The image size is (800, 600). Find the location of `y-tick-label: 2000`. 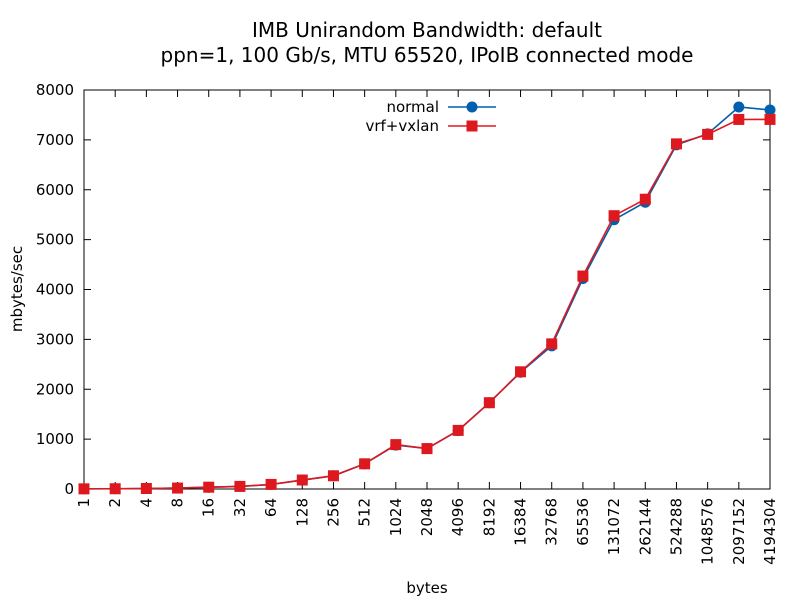

y-tick-label: 2000 is located at coordinates (55, 389).